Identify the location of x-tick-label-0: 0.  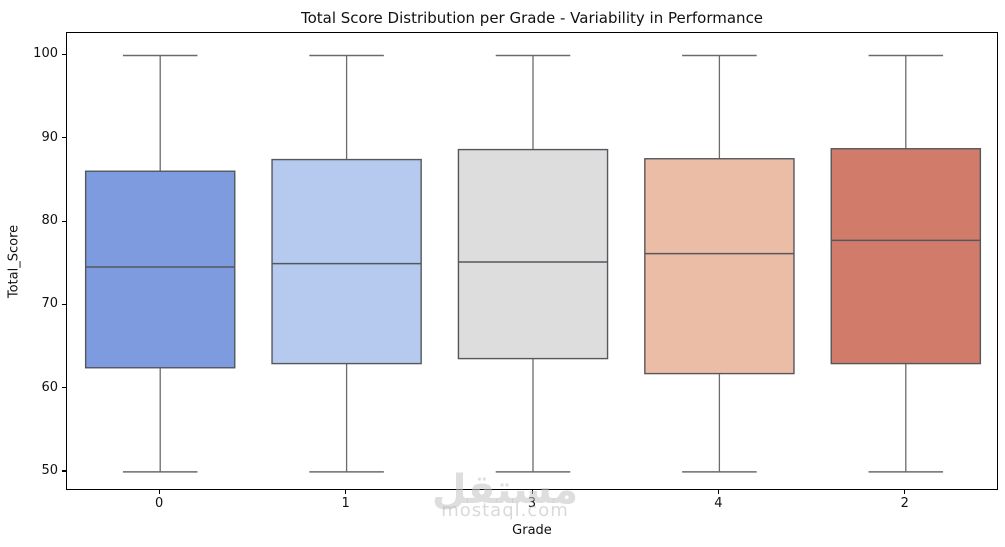
(159, 503).